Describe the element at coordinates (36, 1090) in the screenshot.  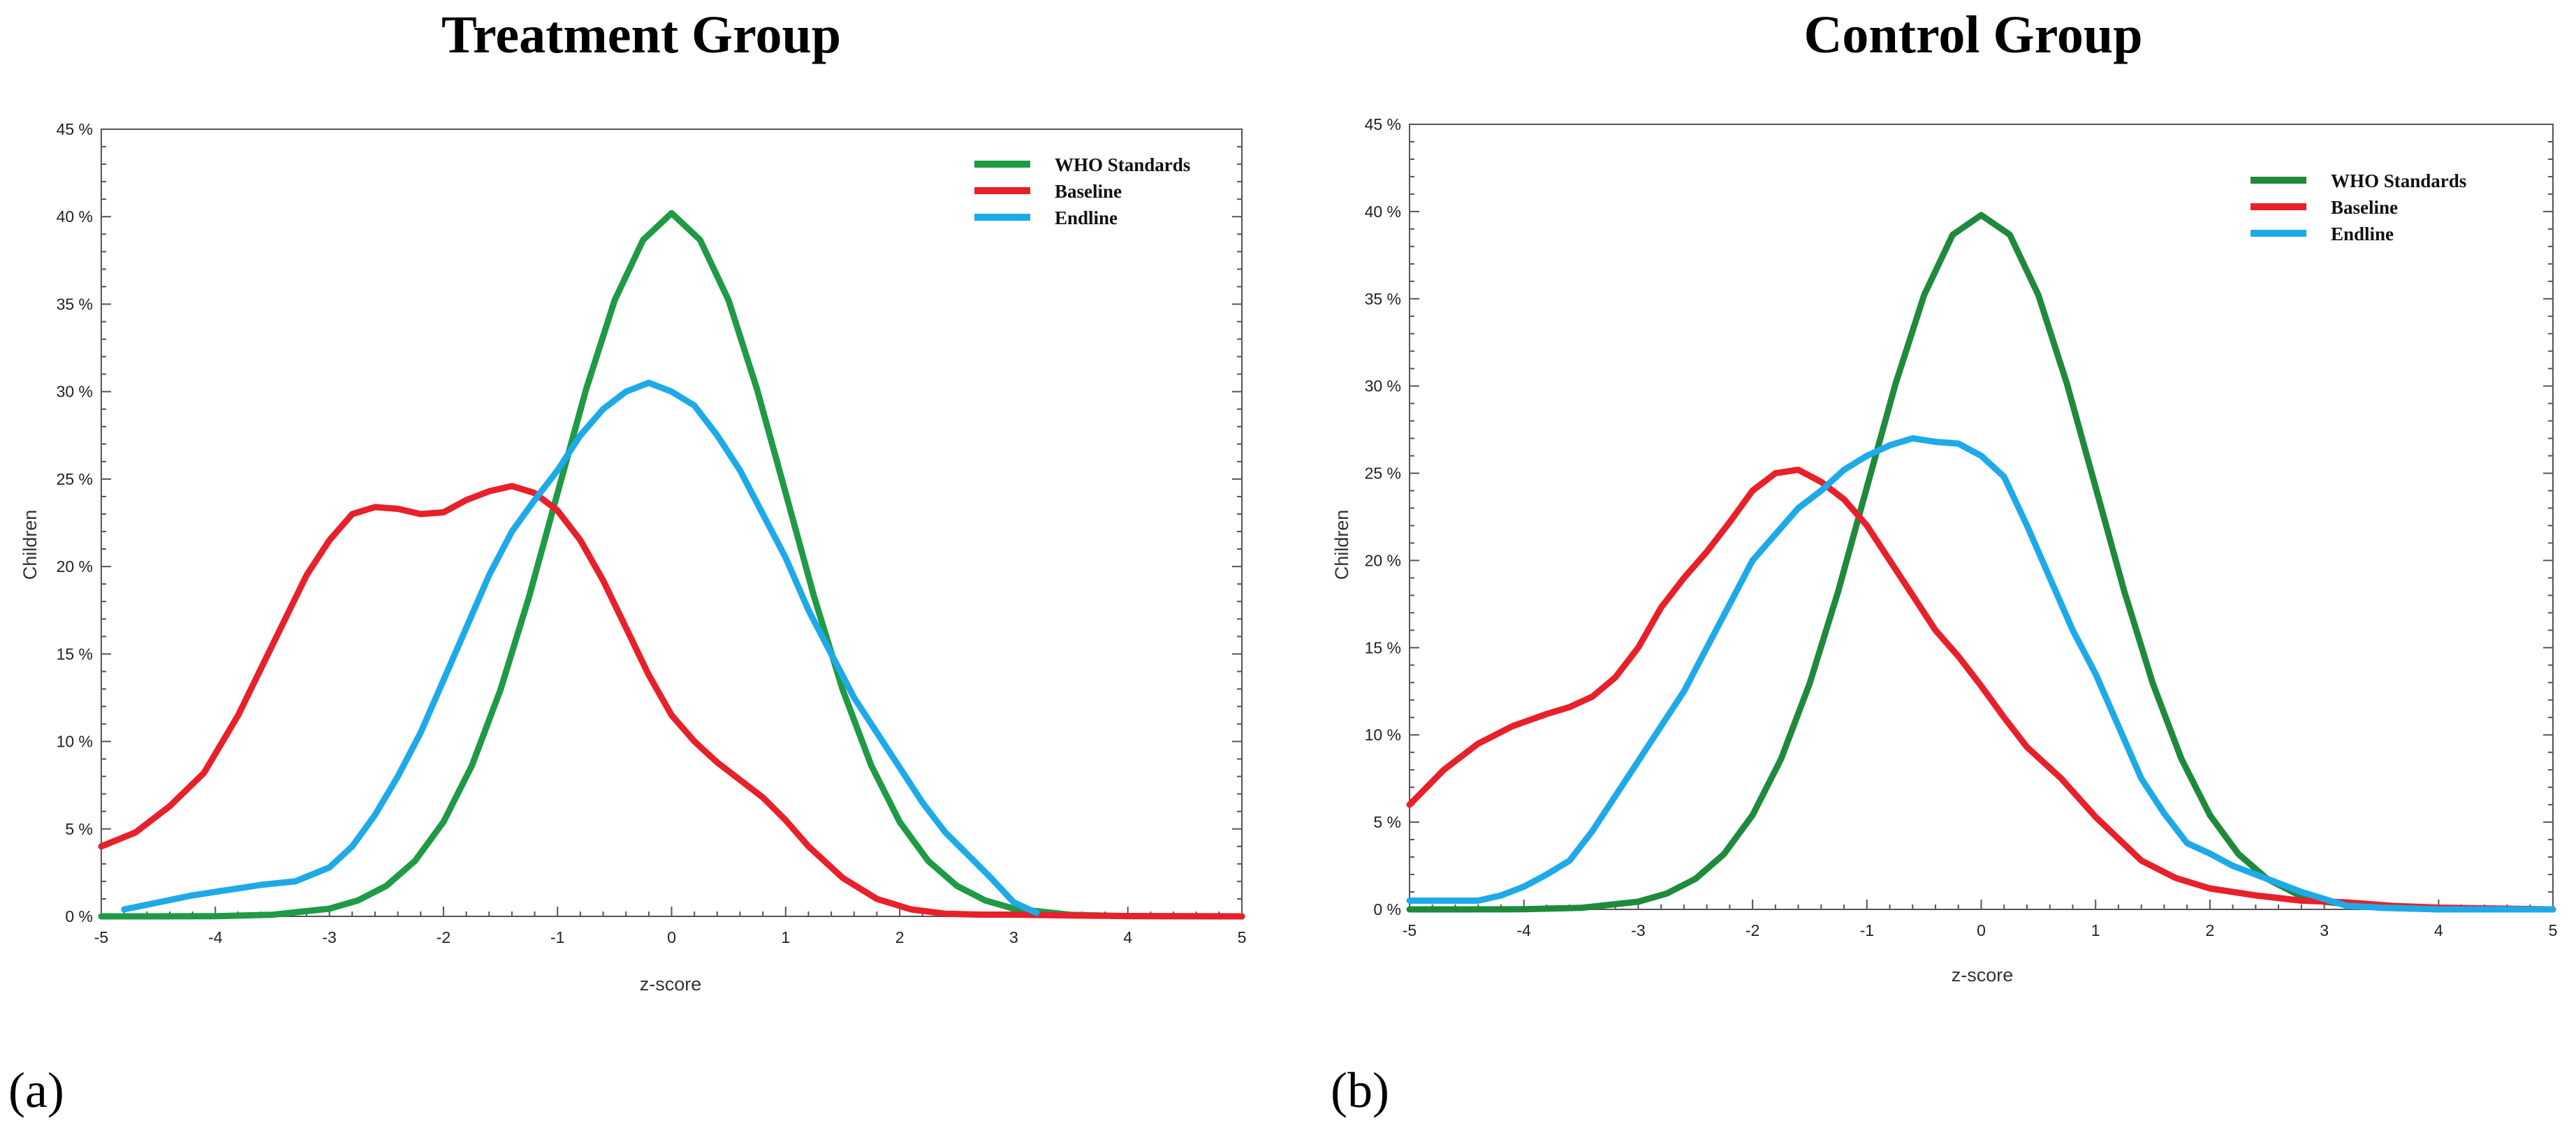
I see `panel-label: (a)` at that location.